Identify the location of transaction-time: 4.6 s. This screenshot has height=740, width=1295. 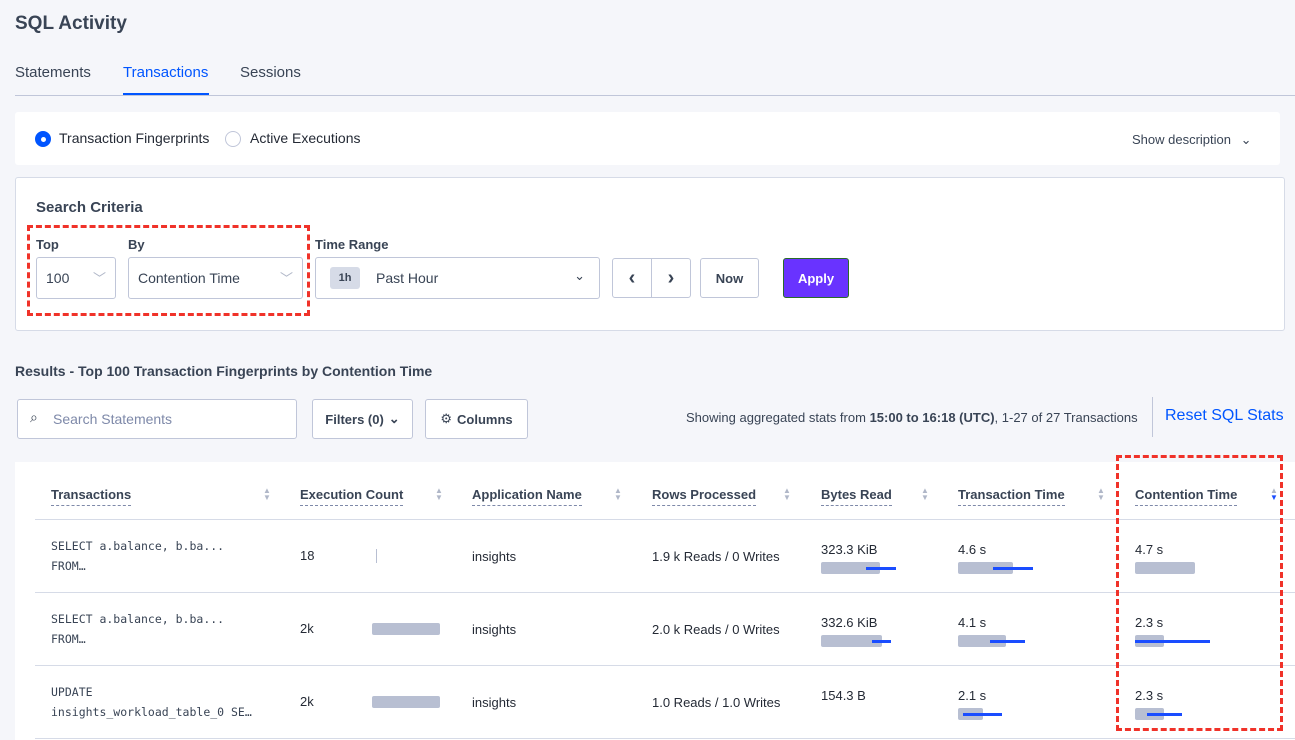
(972, 549).